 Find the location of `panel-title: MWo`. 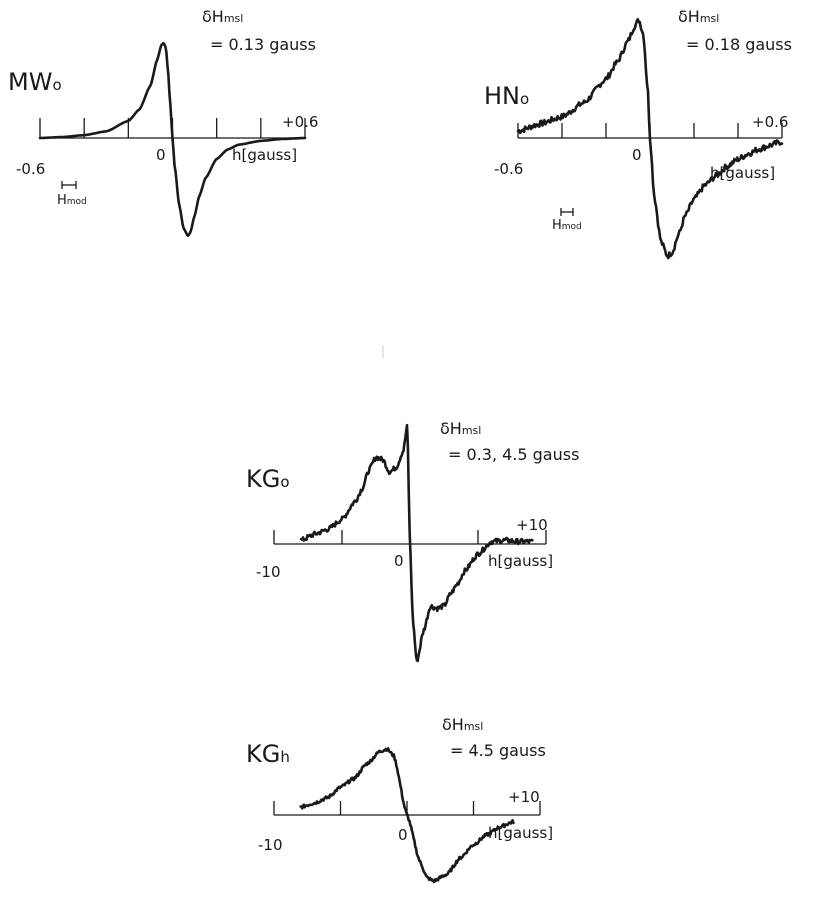

panel-title: MWo is located at coordinates (35, 82).